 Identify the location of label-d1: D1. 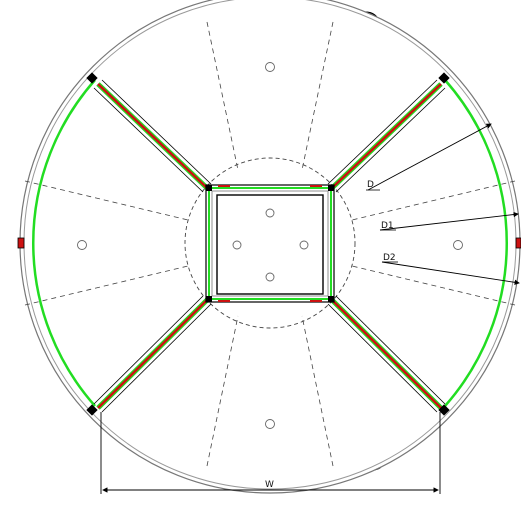
(387, 226).